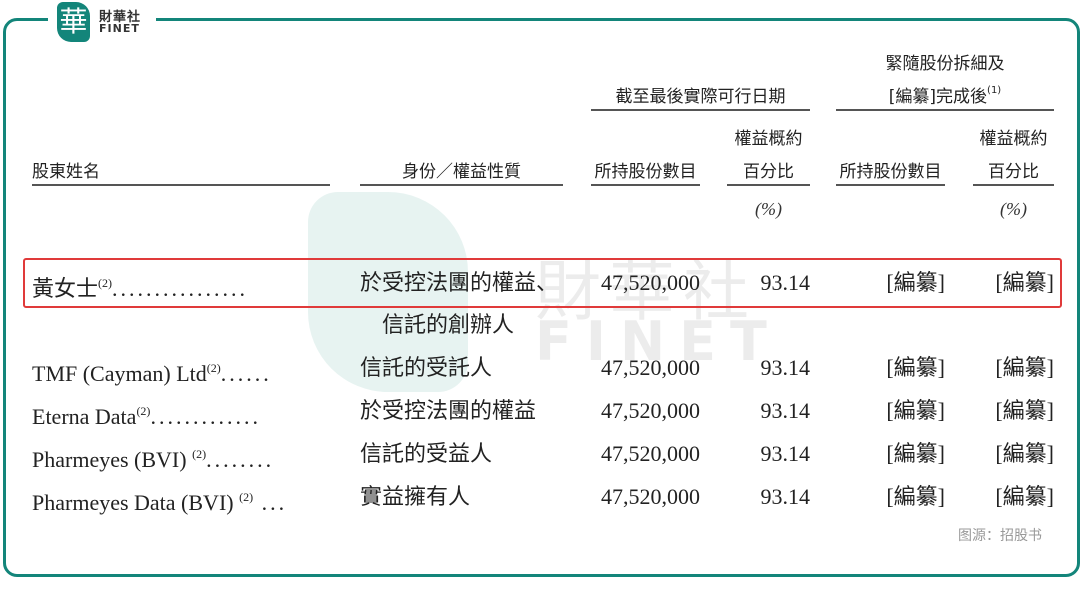 The height and width of the screenshot is (593, 1080). What do you see at coordinates (890, 172) in the screenshot?
I see `col-header-post-shares: 所持股份數目` at bounding box center [890, 172].